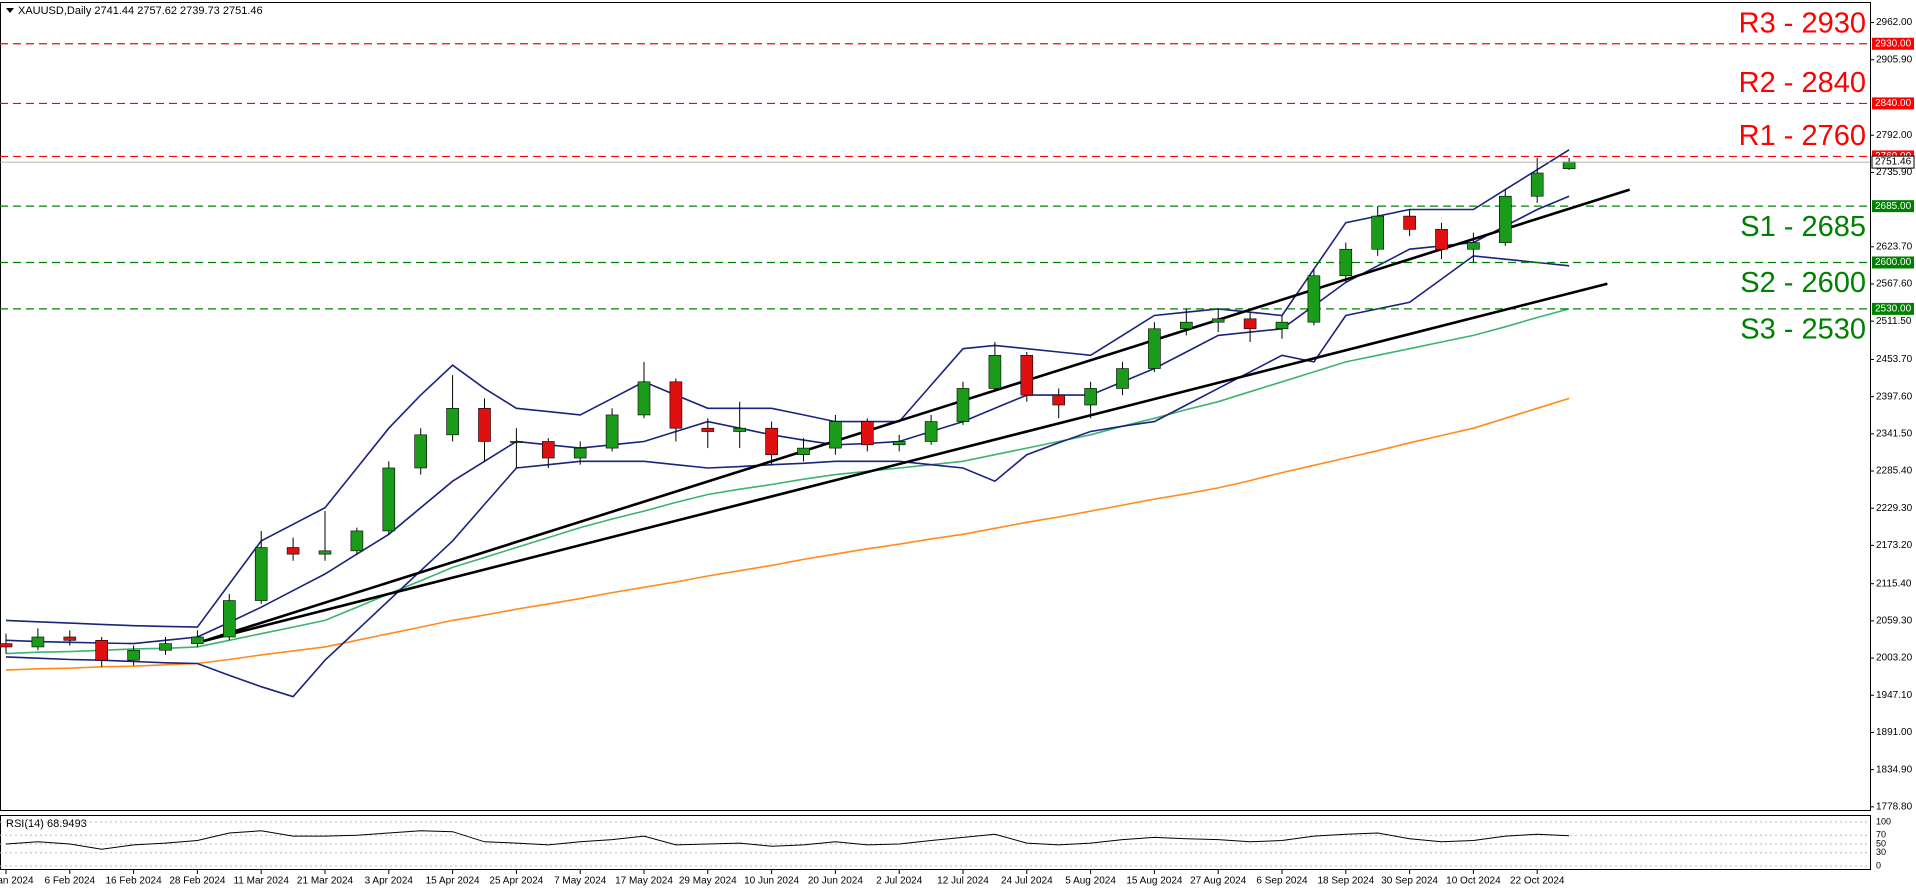 The image size is (1916, 888). Describe the element at coordinates (1473, 881) in the screenshot. I see `x-tick-label: 10 Oct 2024` at that location.